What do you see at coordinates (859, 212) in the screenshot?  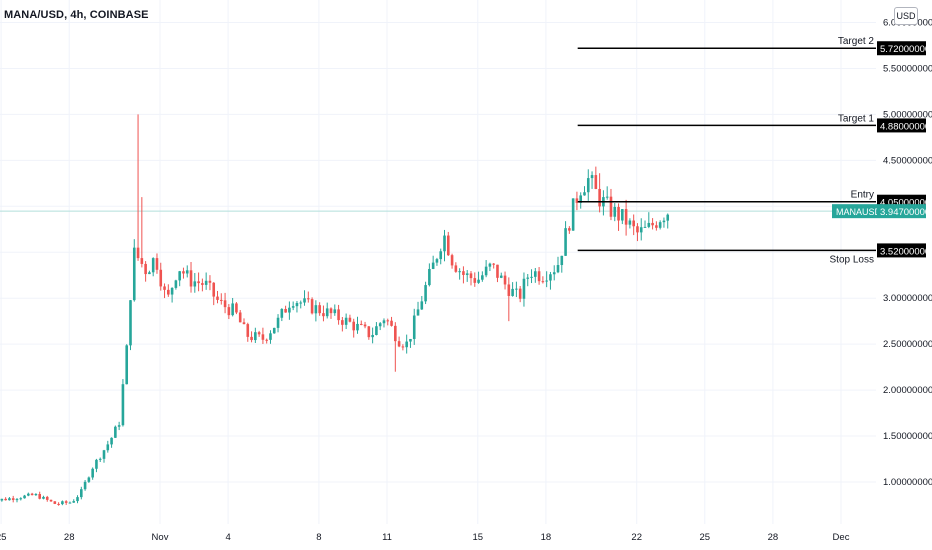 I see `symbol-label: MANAUSD` at bounding box center [859, 212].